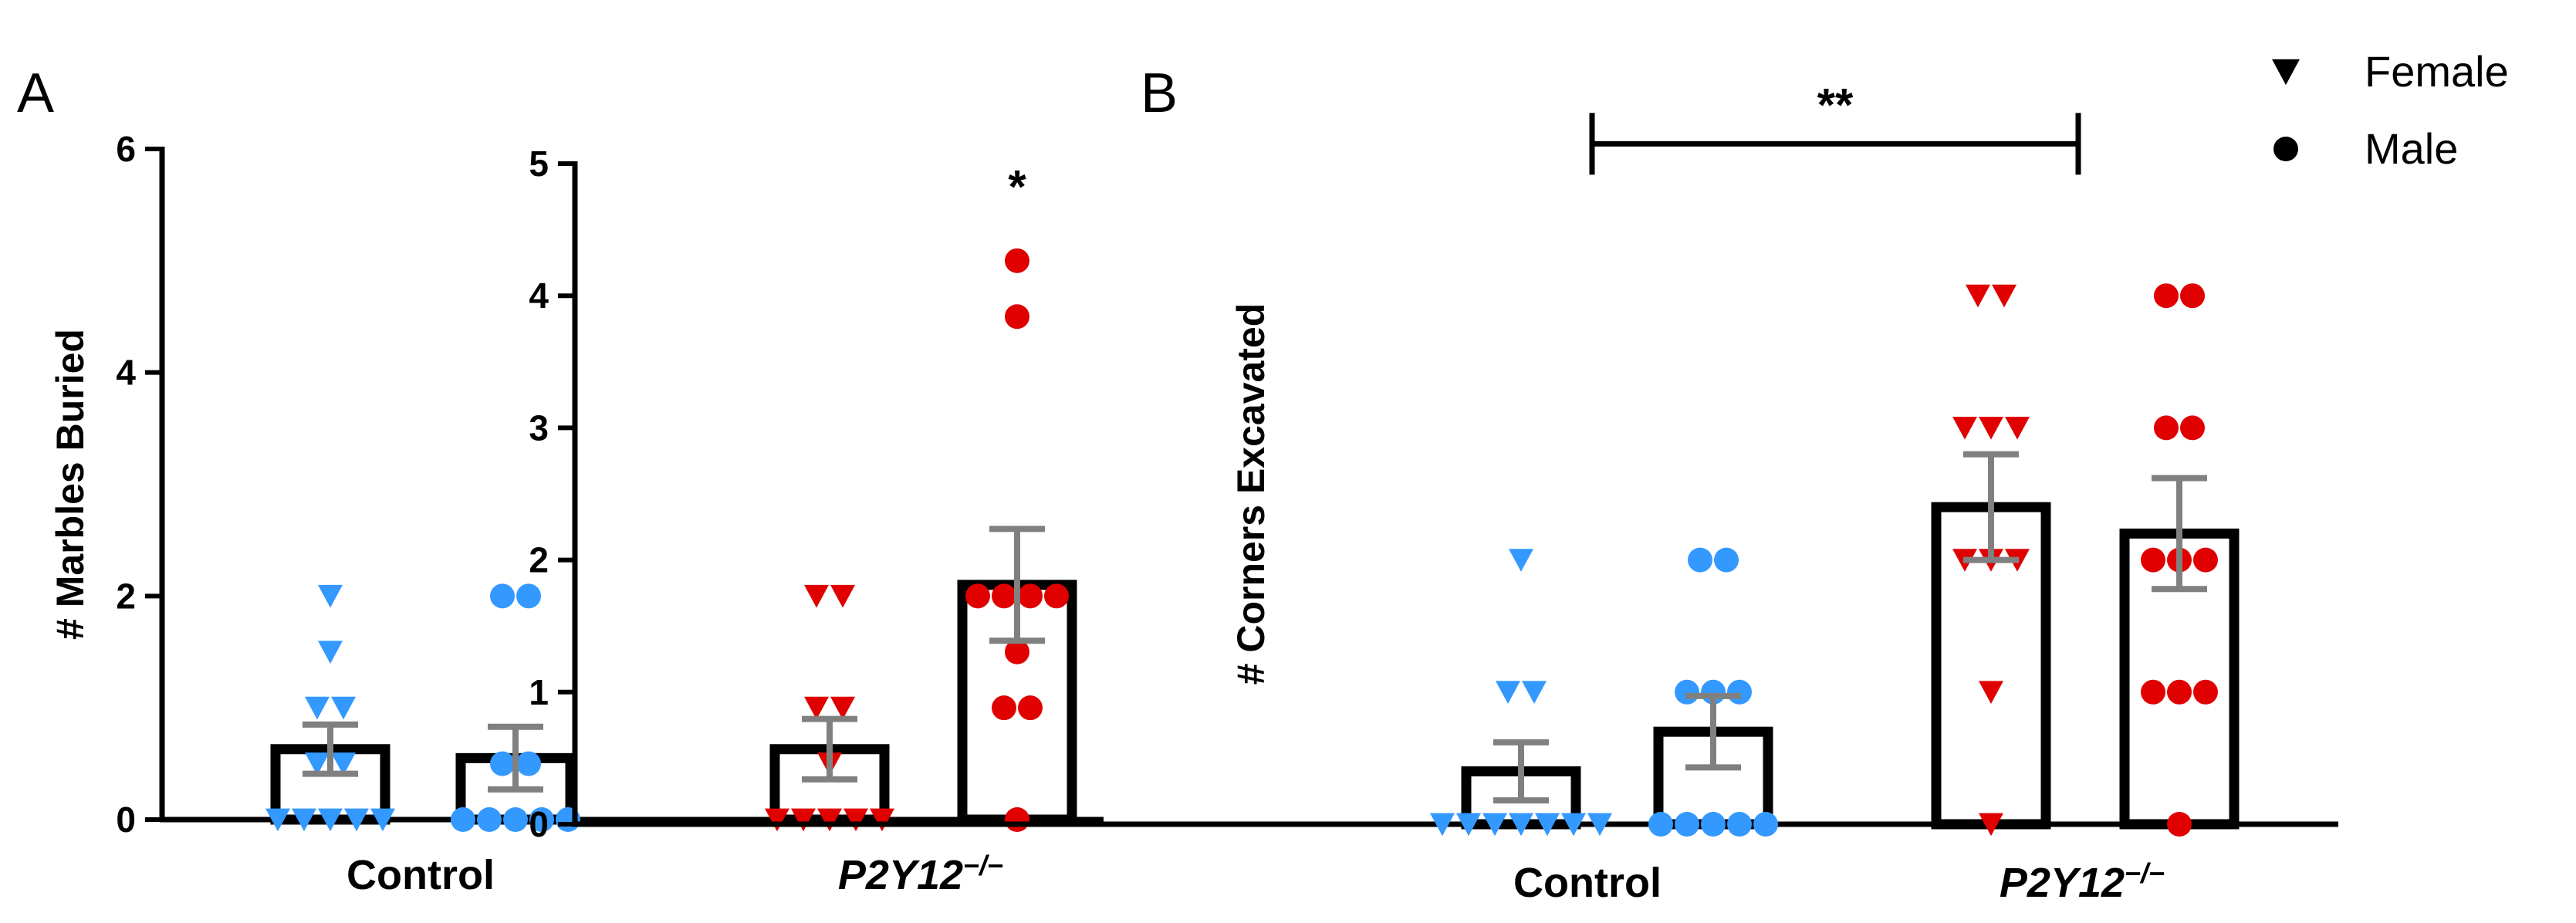 The width and height of the screenshot is (2576, 923). What do you see at coordinates (2390, 110) in the screenshot?
I see `legend: Female Male` at bounding box center [2390, 110].